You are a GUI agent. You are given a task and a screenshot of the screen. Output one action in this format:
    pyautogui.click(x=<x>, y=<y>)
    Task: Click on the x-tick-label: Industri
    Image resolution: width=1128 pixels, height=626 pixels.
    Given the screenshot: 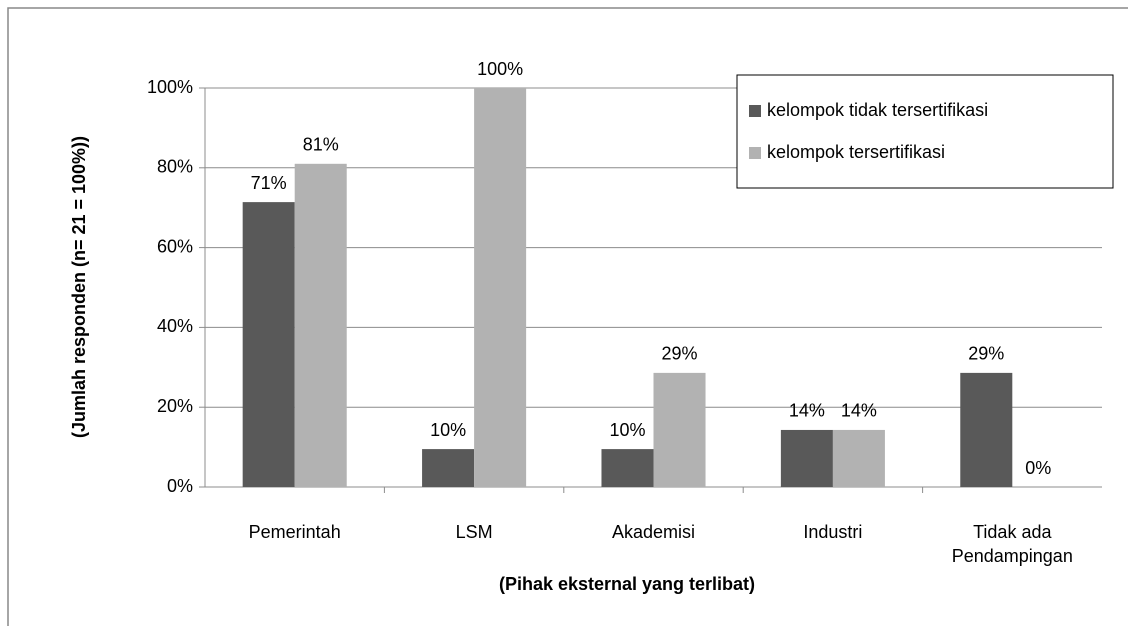 What is the action you would take?
    pyautogui.click(x=833, y=532)
    